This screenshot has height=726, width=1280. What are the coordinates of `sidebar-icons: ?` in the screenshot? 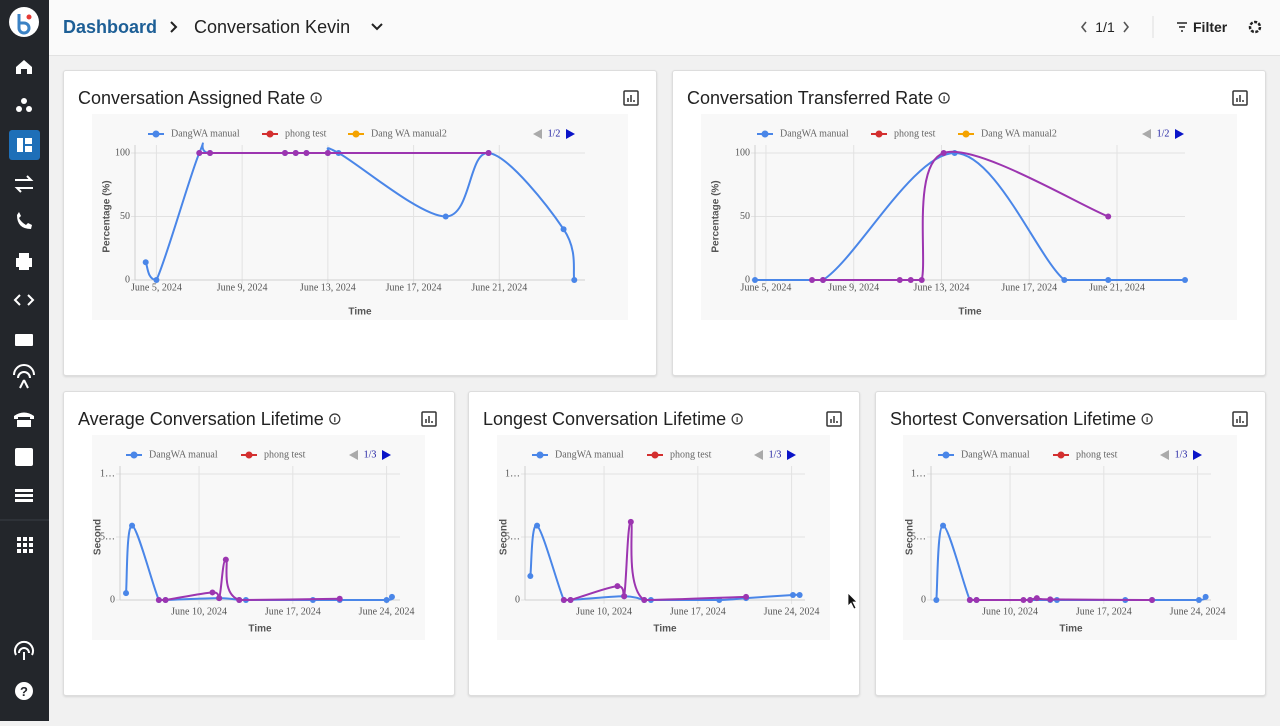 It's located at (24, 353).